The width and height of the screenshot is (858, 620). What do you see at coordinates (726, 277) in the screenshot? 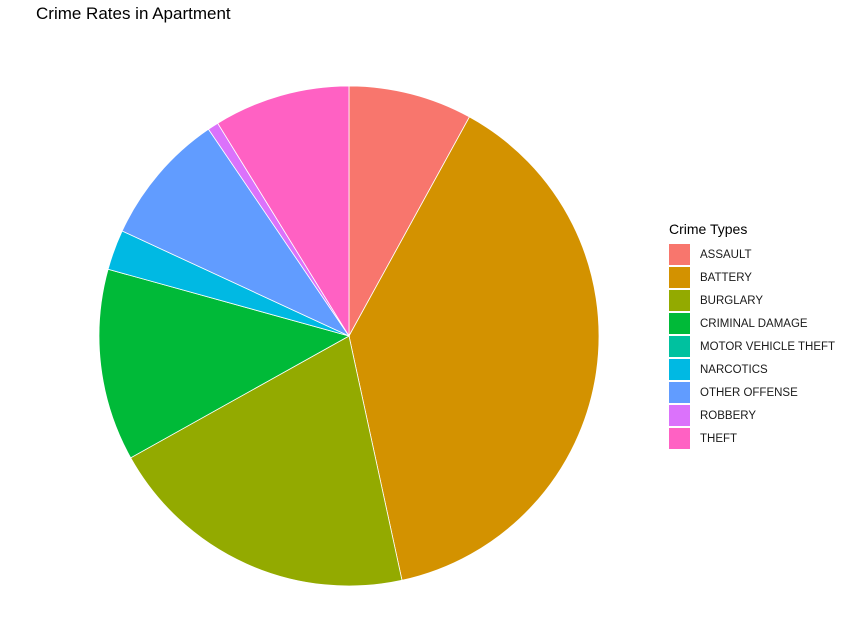
I see `legend-label: BATTERY` at bounding box center [726, 277].